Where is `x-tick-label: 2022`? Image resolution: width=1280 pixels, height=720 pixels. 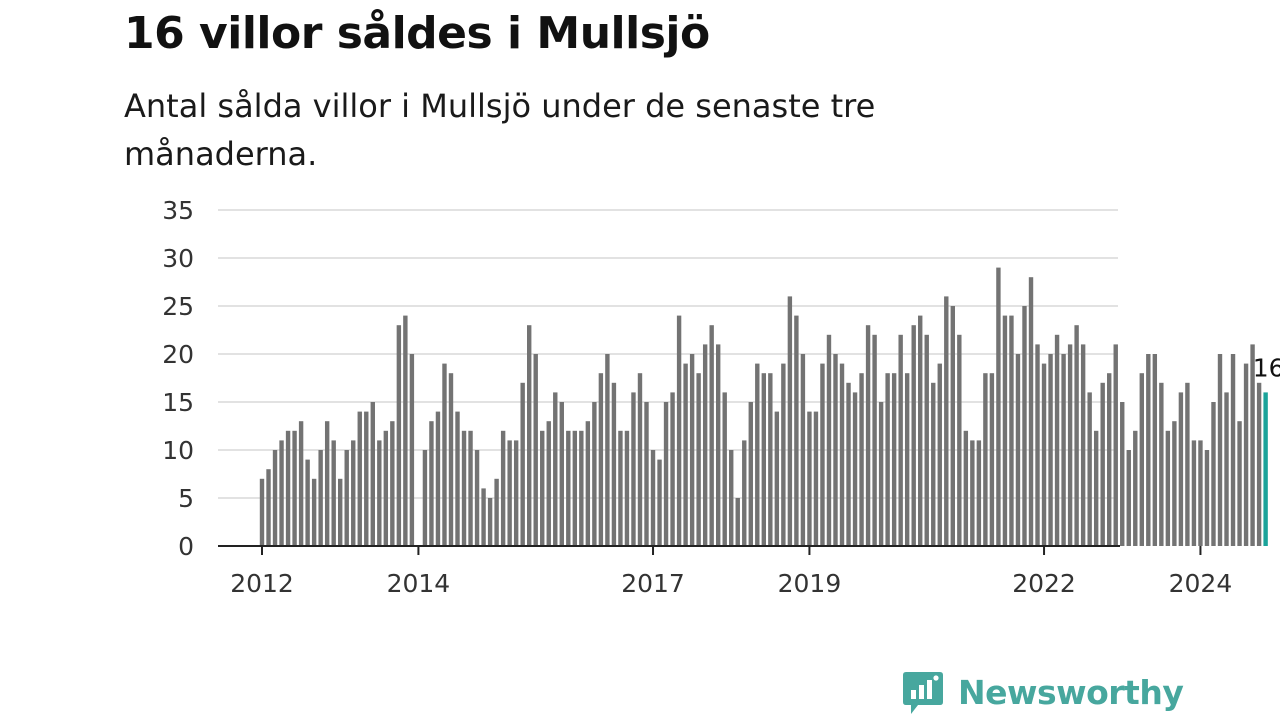 x-tick-label: 2022 is located at coordinates (1044, 583).